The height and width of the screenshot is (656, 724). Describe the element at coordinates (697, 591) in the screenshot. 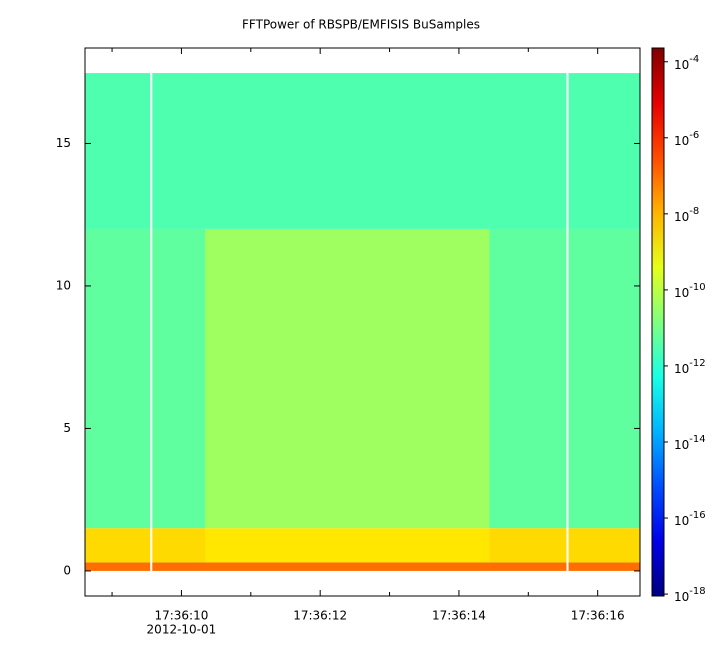

I see `colorbar-tick-exponent: -18` at that location.